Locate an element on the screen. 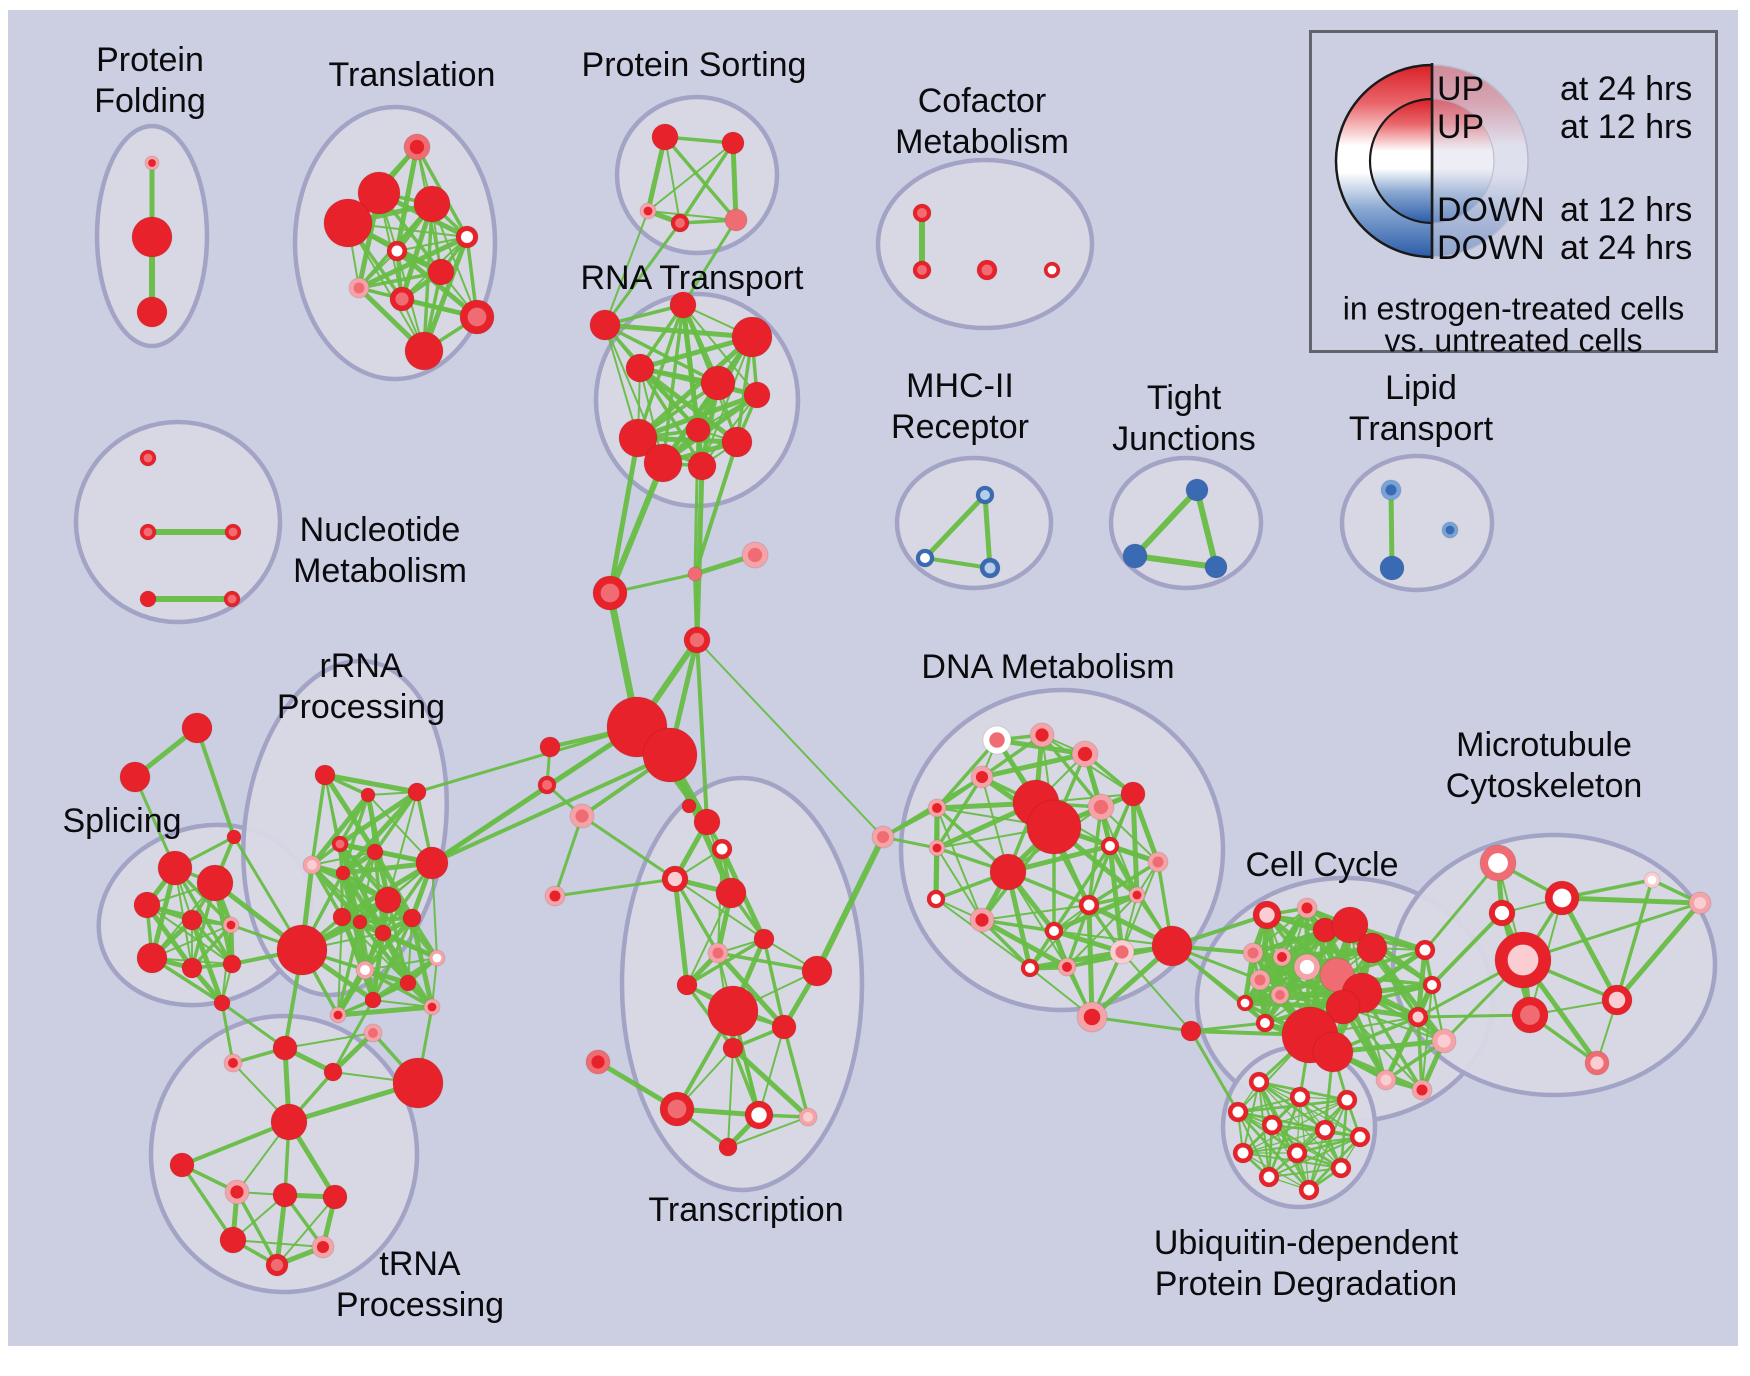 The image size is (1750, 1376). cluster-label-sp: Splicing is located at coordinates (121, 821).